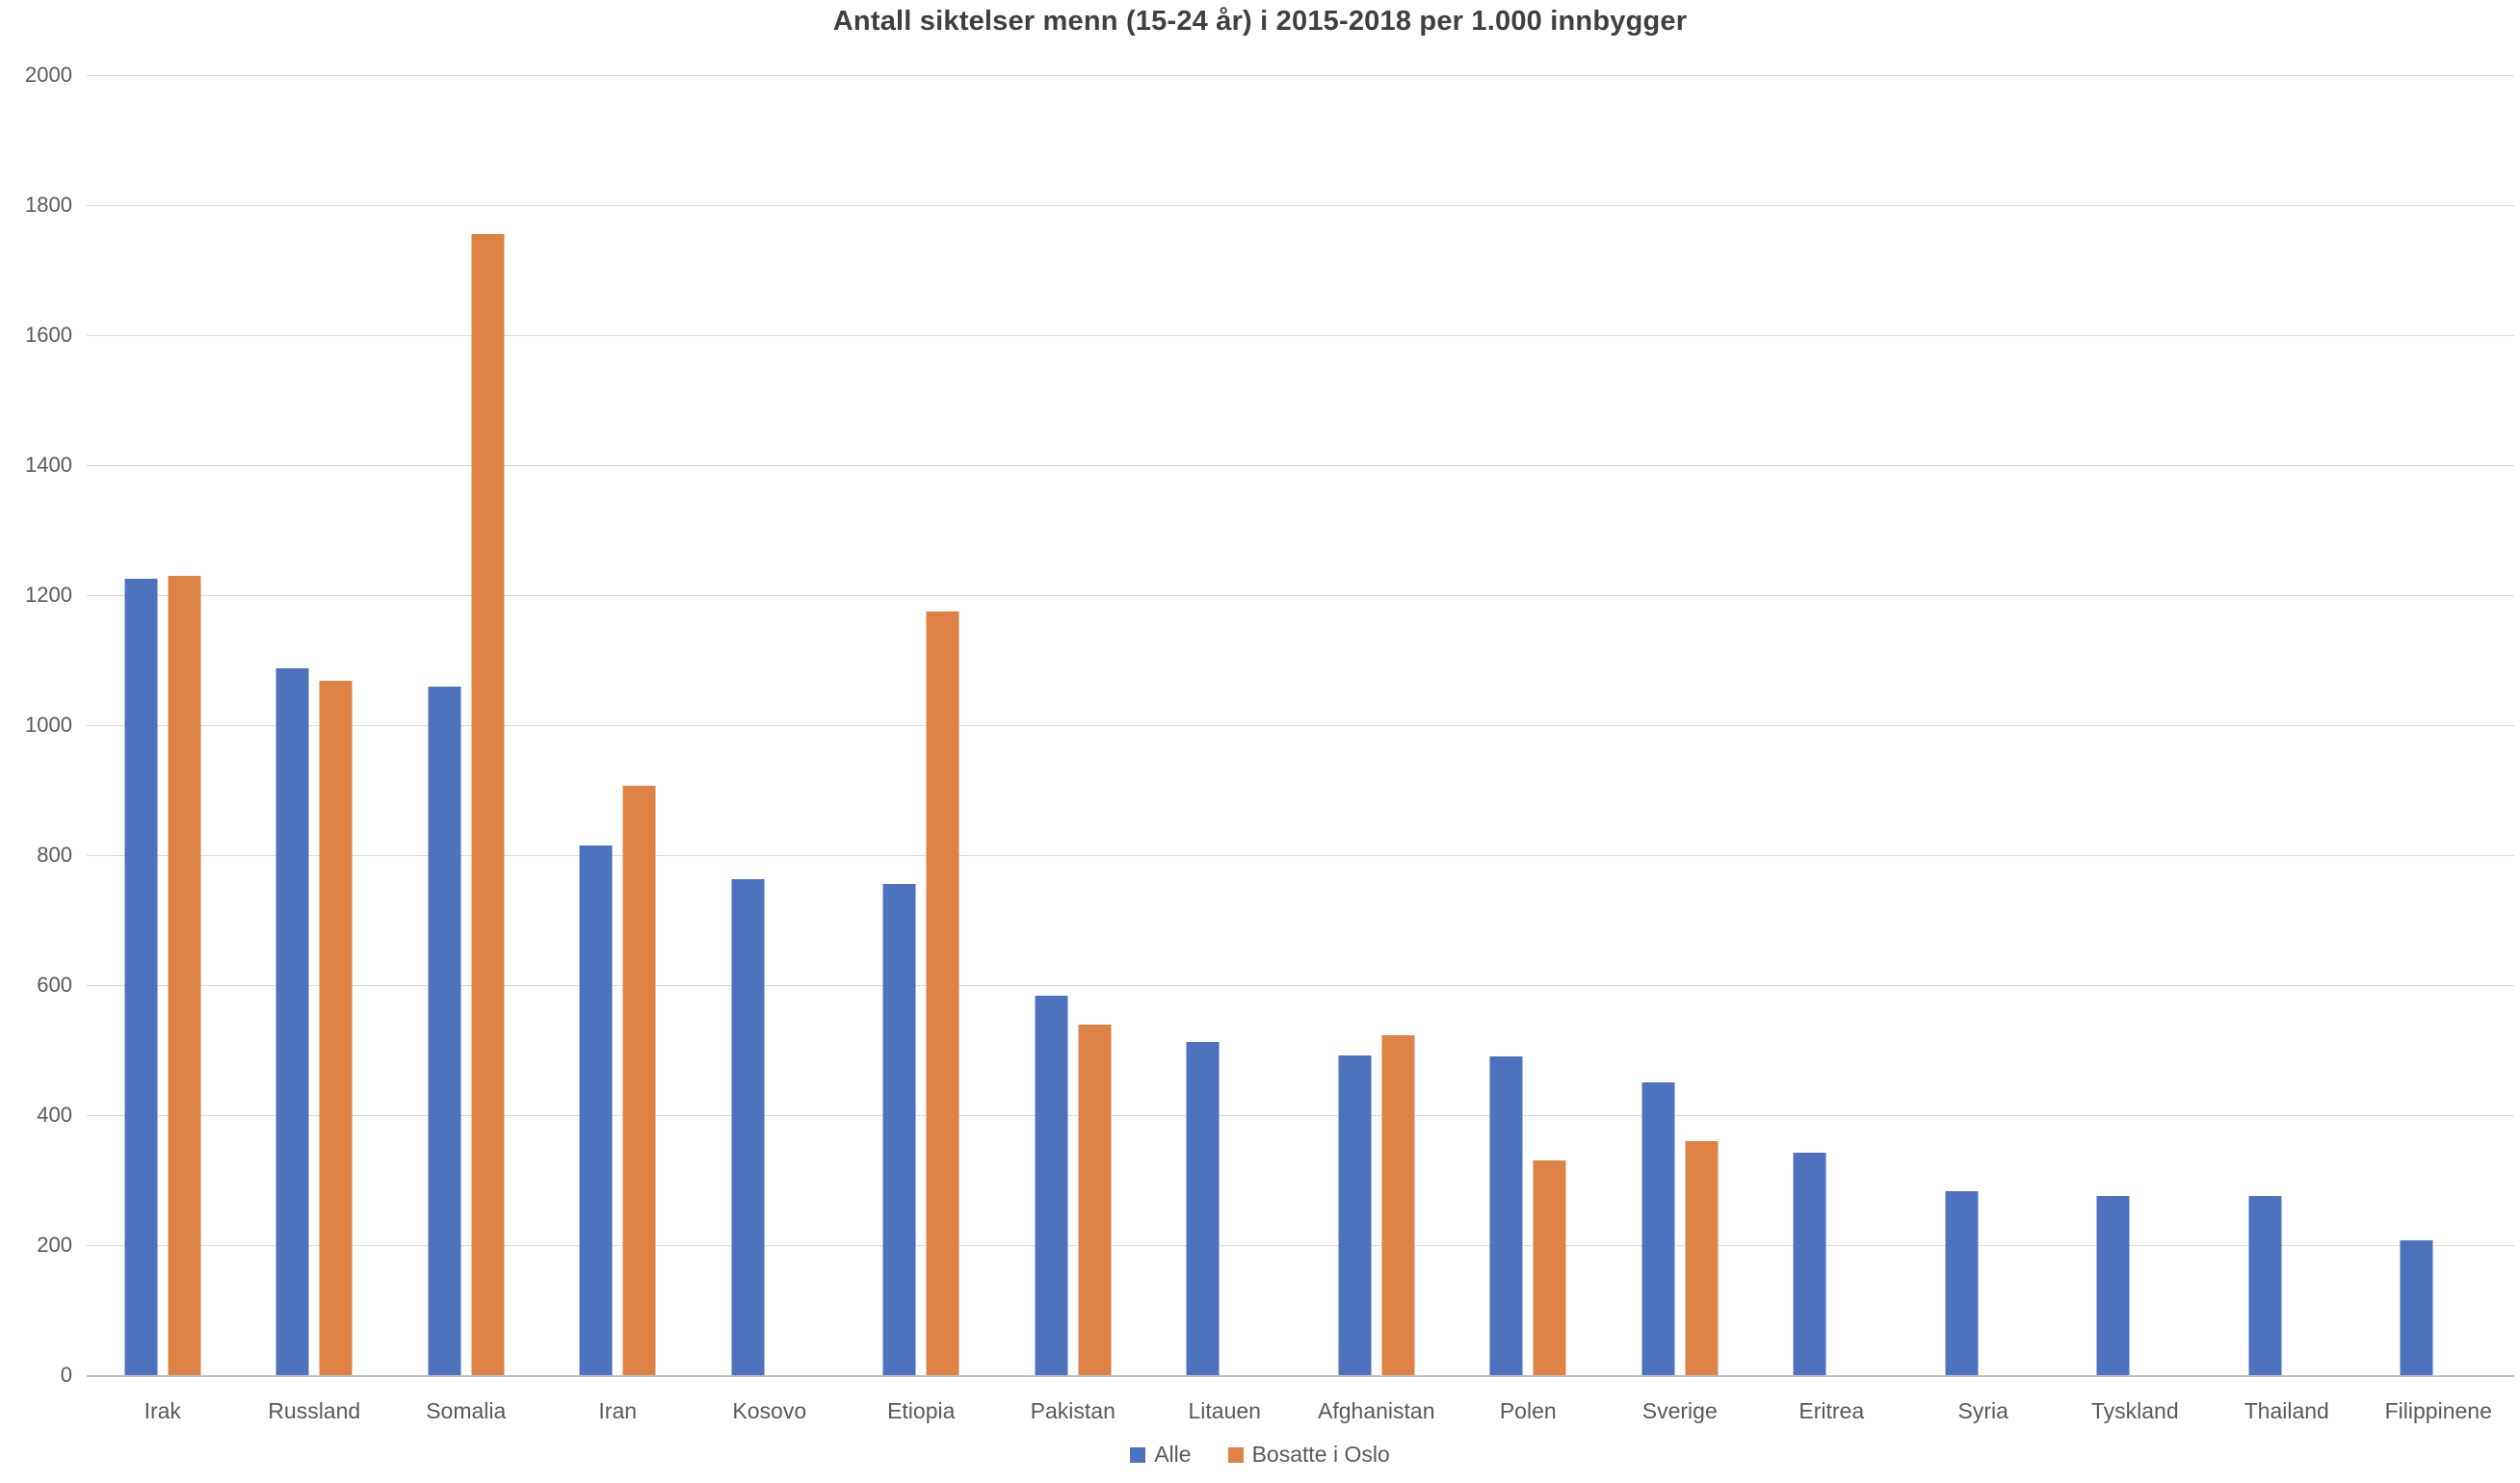 This screenshot has height=1483, width=2520. I want to click on x-label-etiopia: Etiopia, so click(922, 1410).